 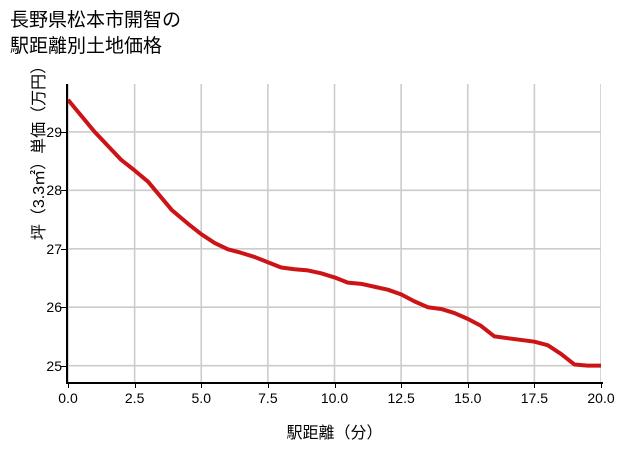 What do you see at coordinates (334, 398) in the screenshot?
I see `x-tick-label: 10.0` at bounding box center [334, 398].